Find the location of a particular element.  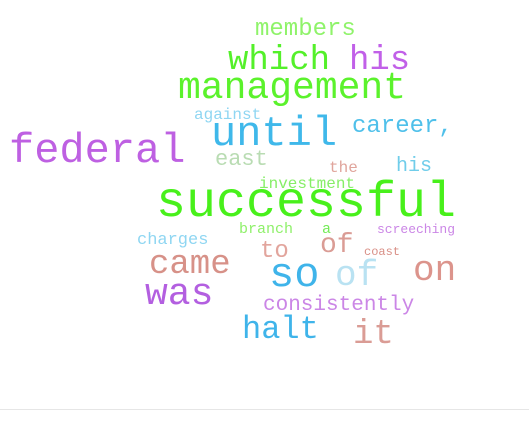

cloud-word: so is located at coordinates (294, 275).